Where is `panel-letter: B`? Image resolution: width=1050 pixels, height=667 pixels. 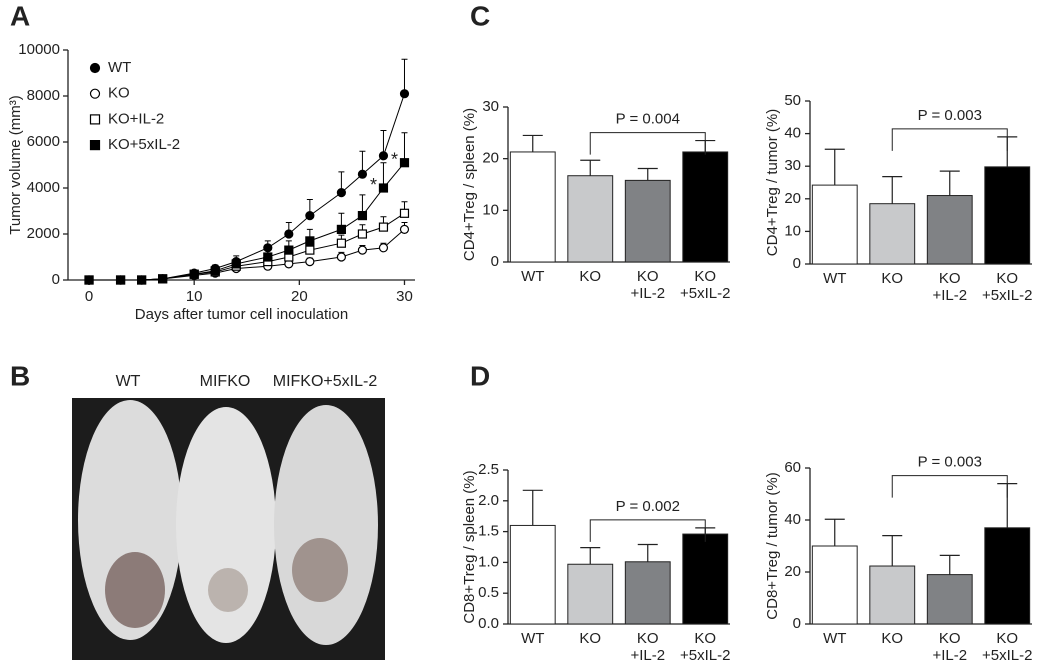 panel-letter: B is located at coordinates (20, 375).